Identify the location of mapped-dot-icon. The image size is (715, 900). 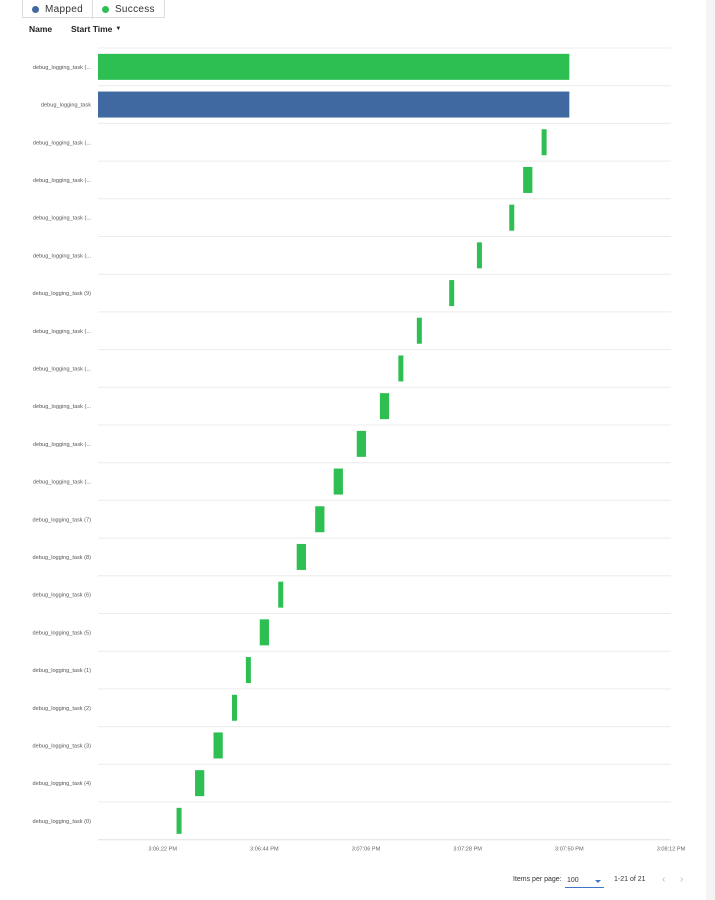
(35, 9).